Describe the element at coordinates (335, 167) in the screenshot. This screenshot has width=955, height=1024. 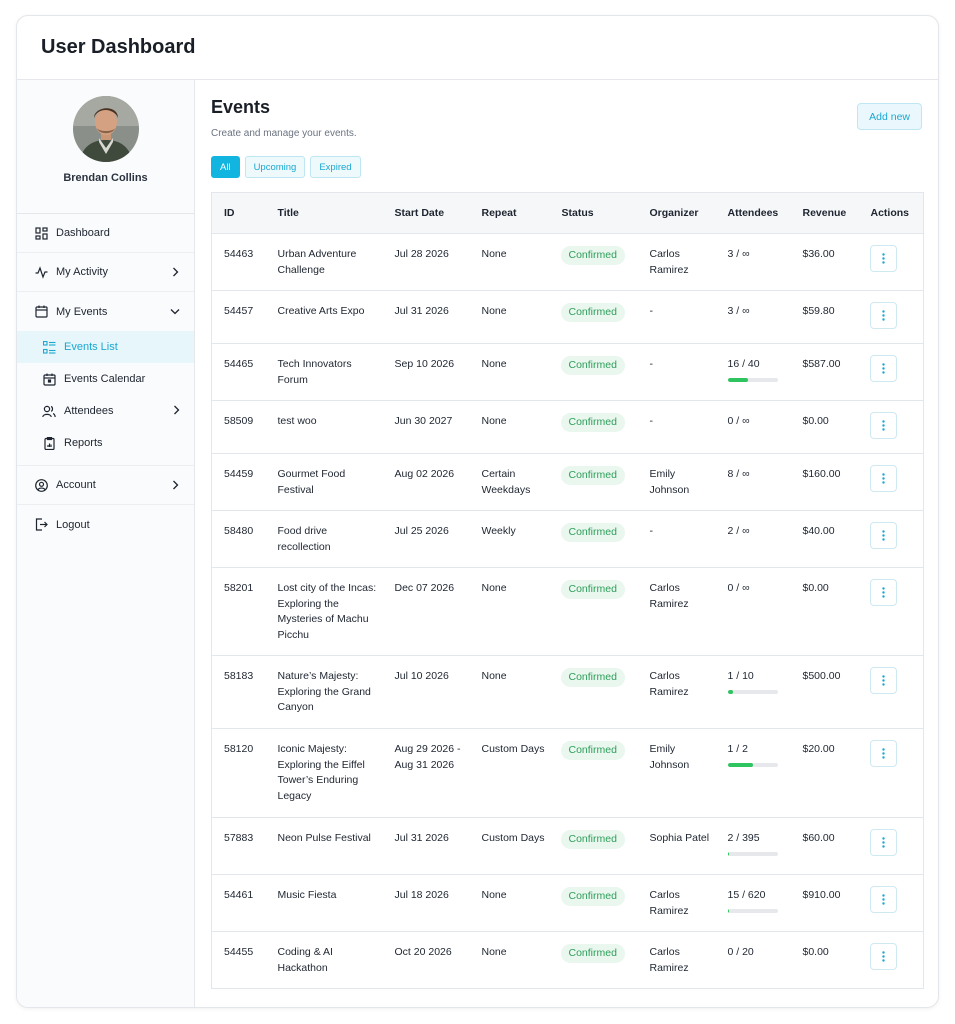
I see `filter-expired: Expired` at that location.